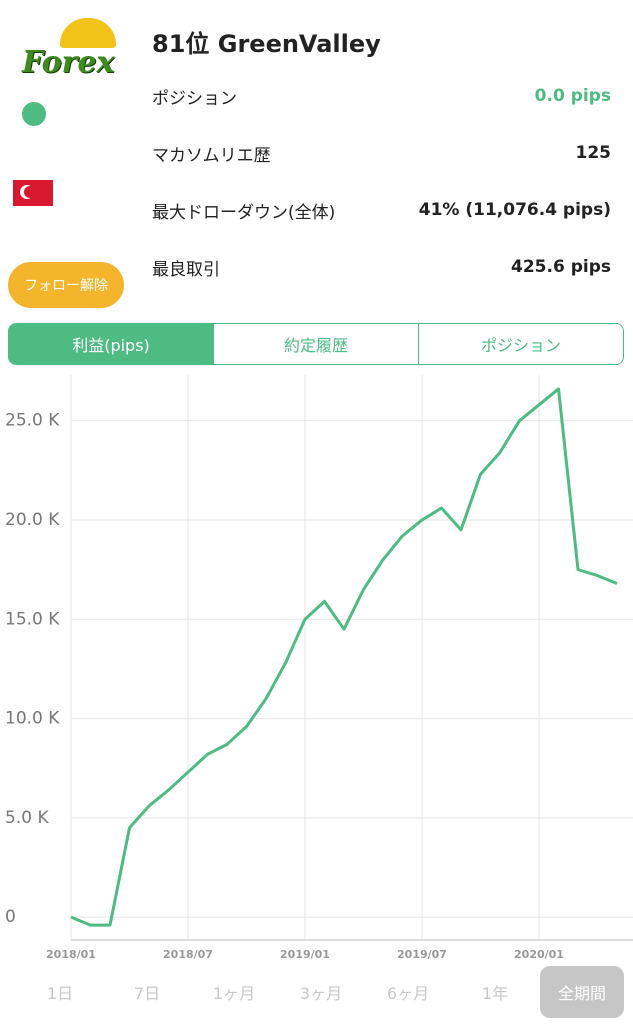 The height and width of the screenshot is (1024, 633). What do you see at coordinates (381, 153) in the screenshot?
I see `stat-row: マカソムリエ歴 125` at bounding box center [381, 153].